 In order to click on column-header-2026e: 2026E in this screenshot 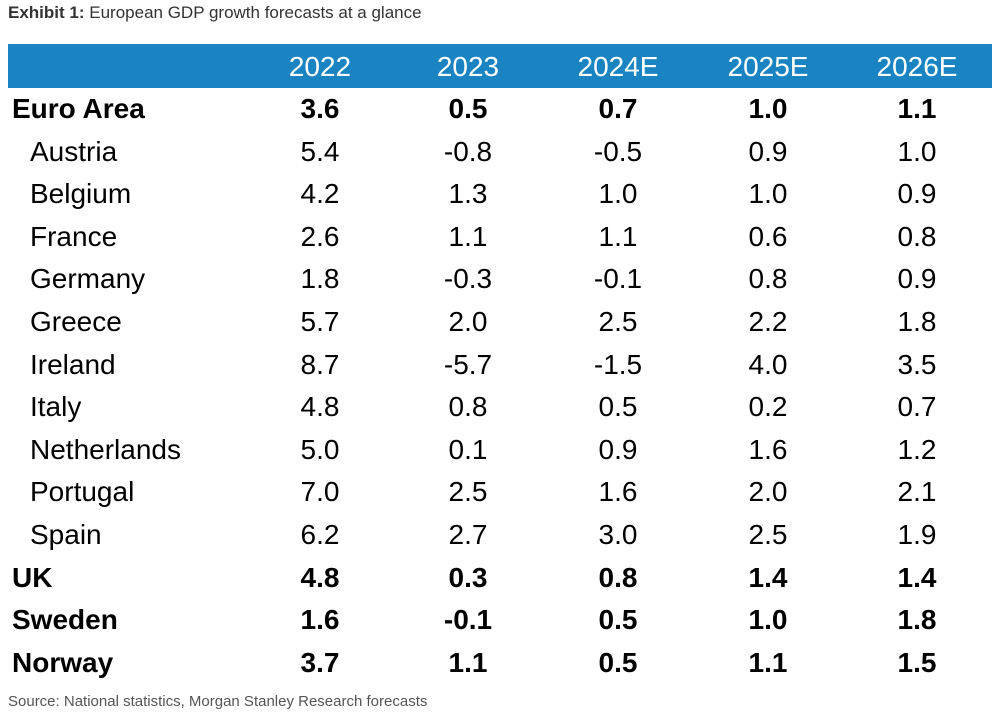, I will do `click(917, 66)`.